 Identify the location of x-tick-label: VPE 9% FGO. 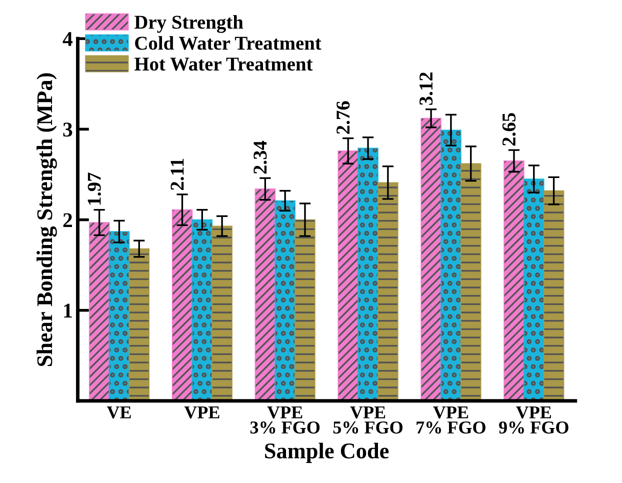
(533, 420).